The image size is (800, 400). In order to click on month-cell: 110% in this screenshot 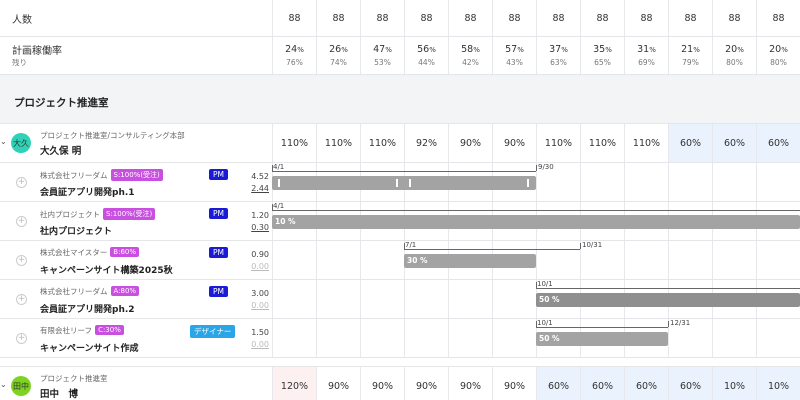, I will do `click(338, 143)`.